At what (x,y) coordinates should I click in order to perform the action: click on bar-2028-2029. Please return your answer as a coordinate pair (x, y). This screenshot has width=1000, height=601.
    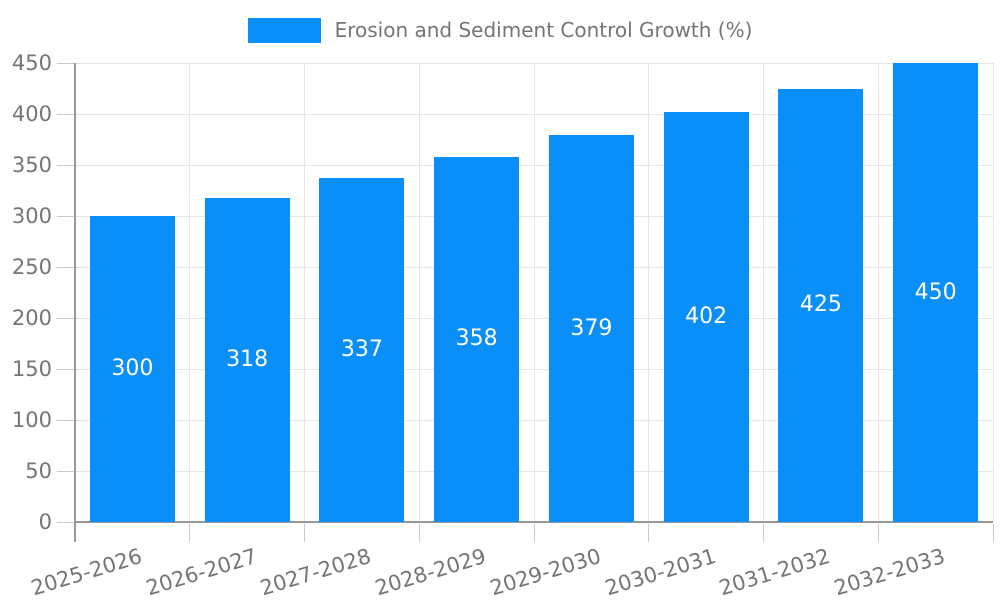
    Looking at the image, I should click on (477, 339).